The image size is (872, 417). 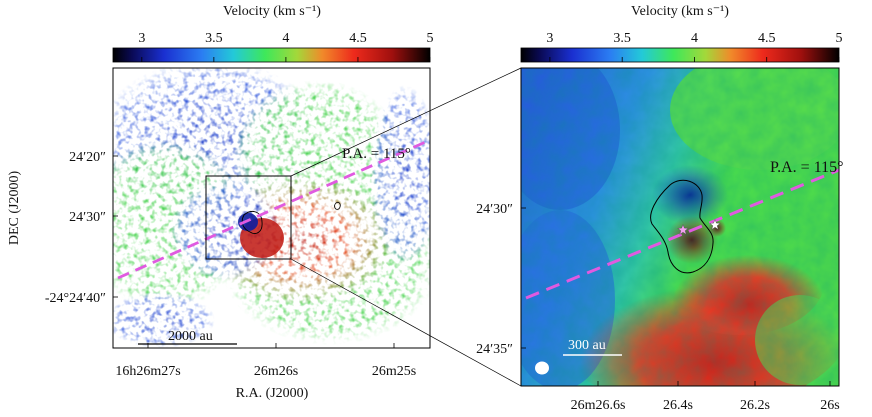 What do you see at coordinates (265, 361) in the screenshot?
I see `left-x-tick-labels: 16h26m27s 26m26s 26m25s` at bounding box center [265, 361].